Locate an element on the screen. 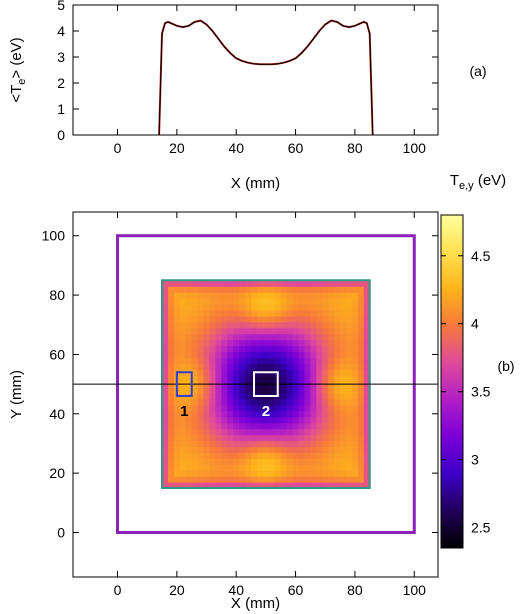 Image resolution: width=520 pixels, height=614 pixels. panel-b-y-tick-label: 40 is located at coordinates (57, 414).